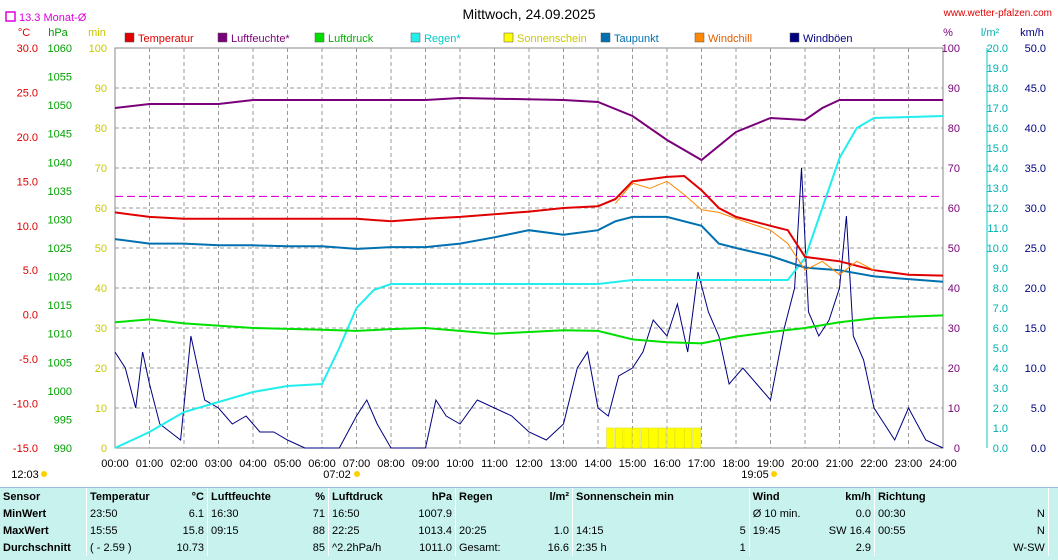 This screenshot has height=560, width=1058. I want to click on y-tick-label-humidity: 100, so click(951, 49).